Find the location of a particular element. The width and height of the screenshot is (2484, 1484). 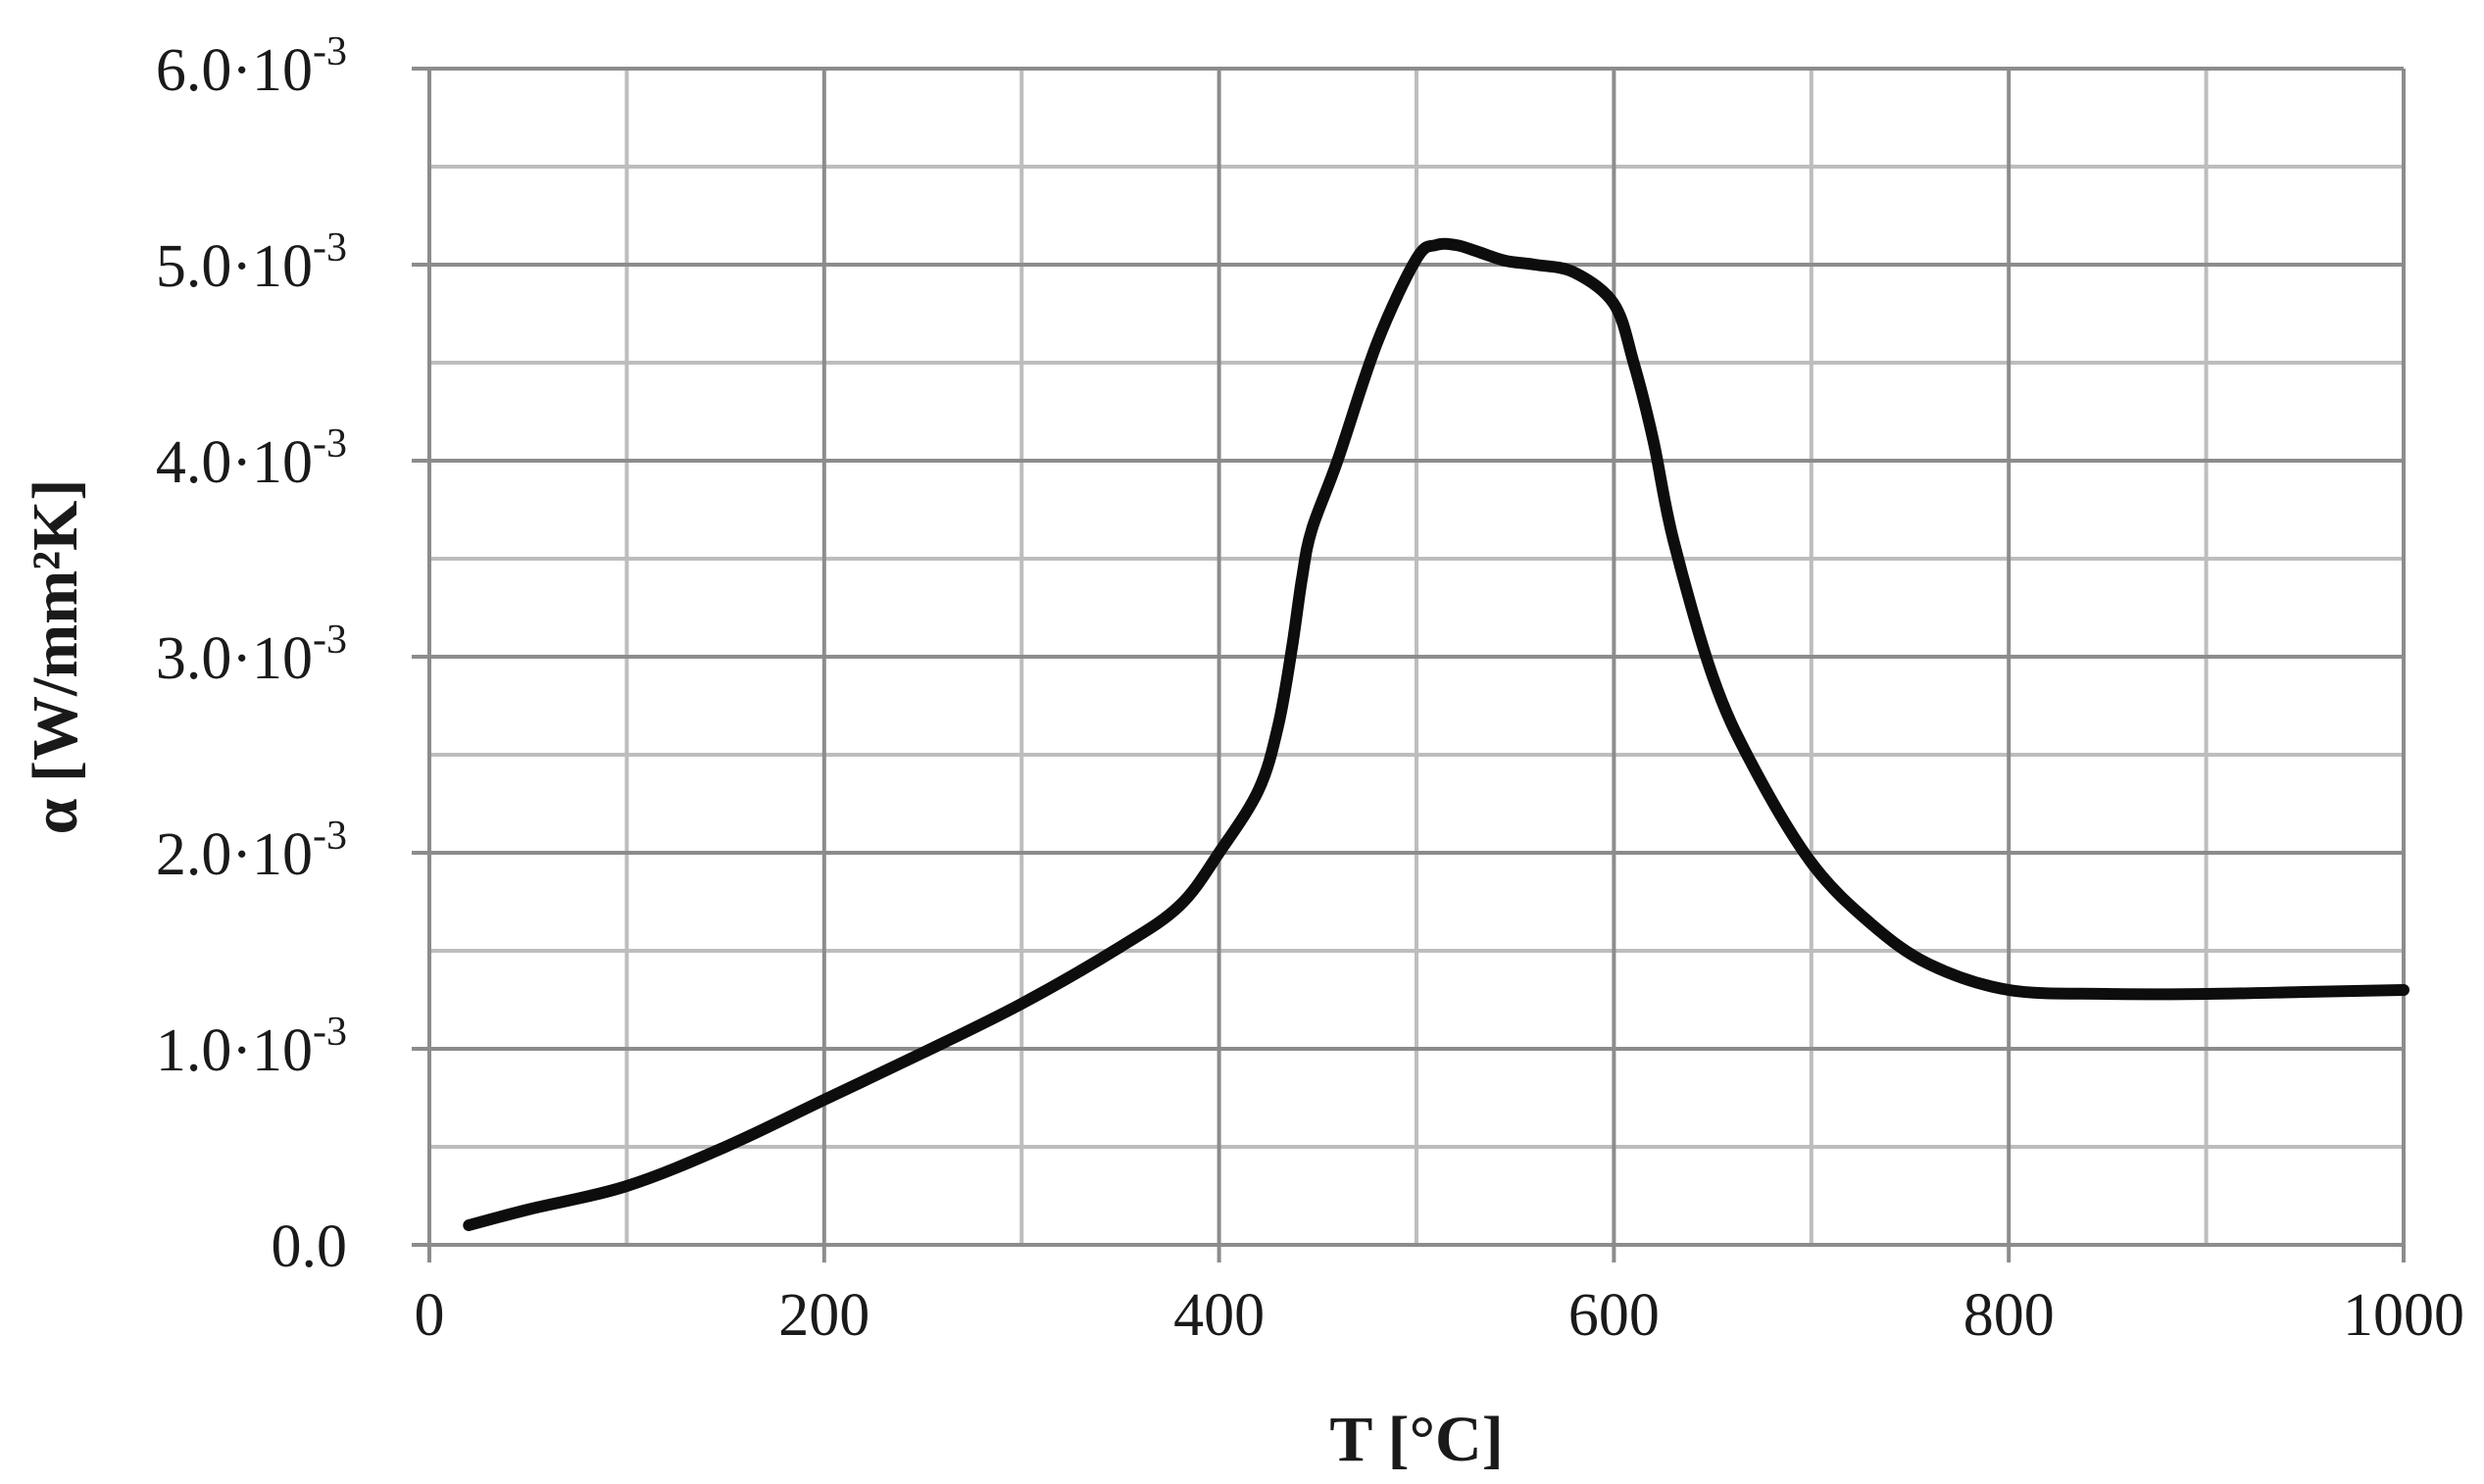

y-tick-label: 6.0·10⁻³ is located at coordinates (252, 66).